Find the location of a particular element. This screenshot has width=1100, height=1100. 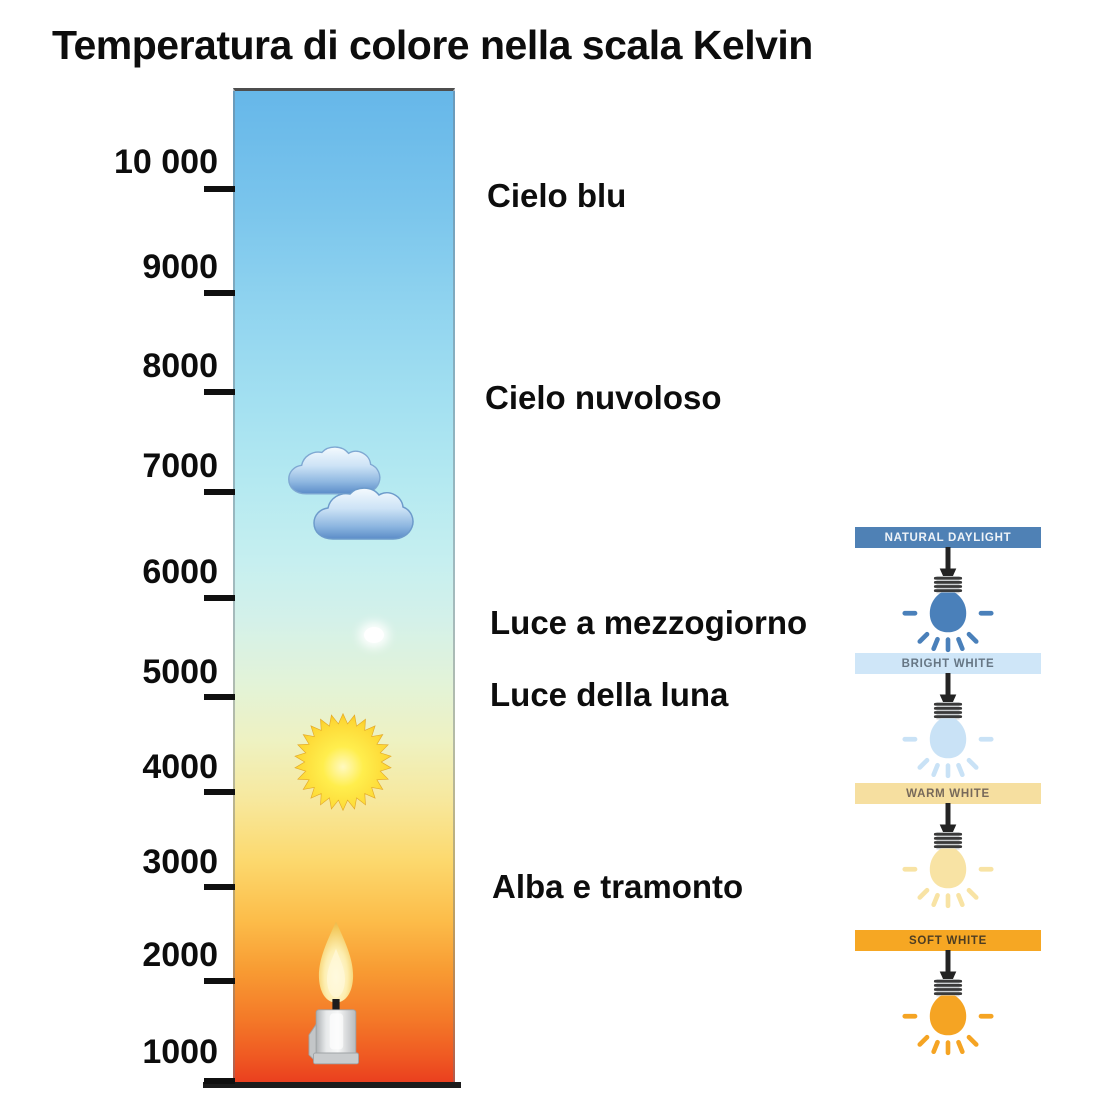

tick-label: 5000 is located at coordinates (180, 672).